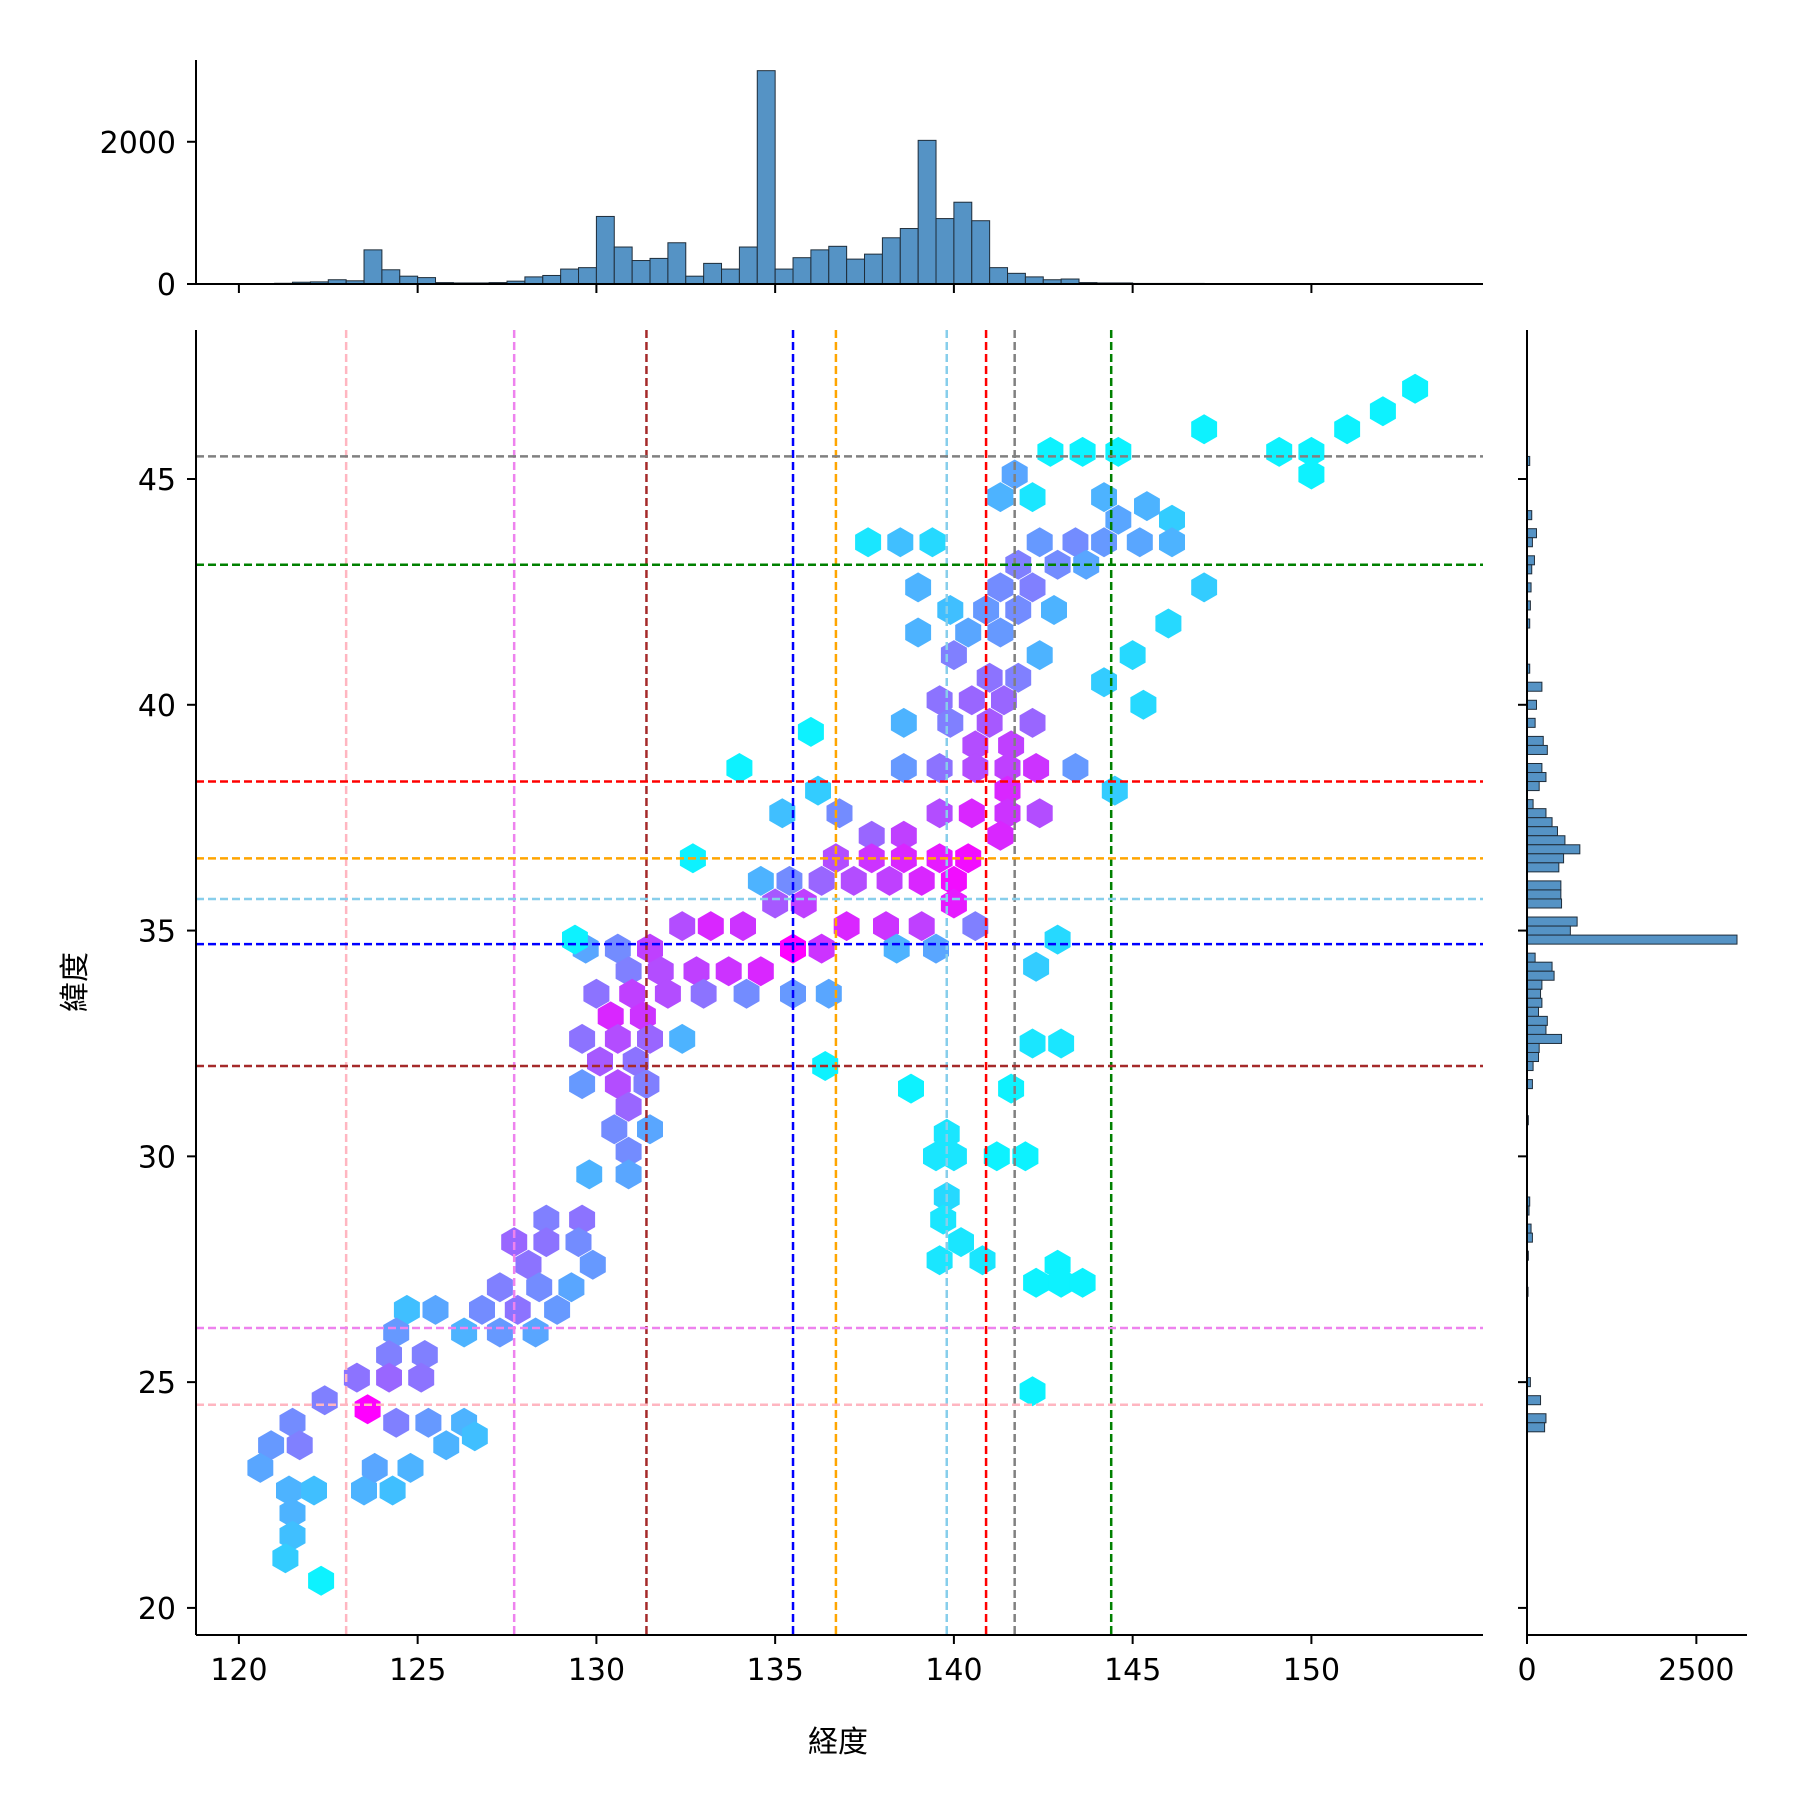 The image size is (1800, 1800). What do you see at coordinates (167, 1045) in the screenshot?
I see `main-y-ticks: 20 25 30 35 40 45` at bounding box center [167, 1045].